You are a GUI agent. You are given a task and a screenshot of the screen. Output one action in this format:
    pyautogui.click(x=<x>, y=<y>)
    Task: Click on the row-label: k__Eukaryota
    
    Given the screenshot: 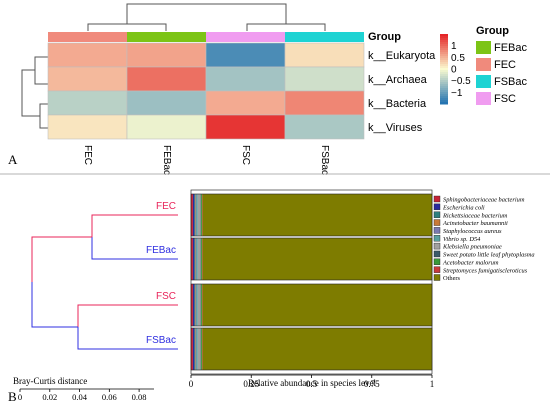 What is the action you would take?
    pyautogui.click(x=402, y=56)
    